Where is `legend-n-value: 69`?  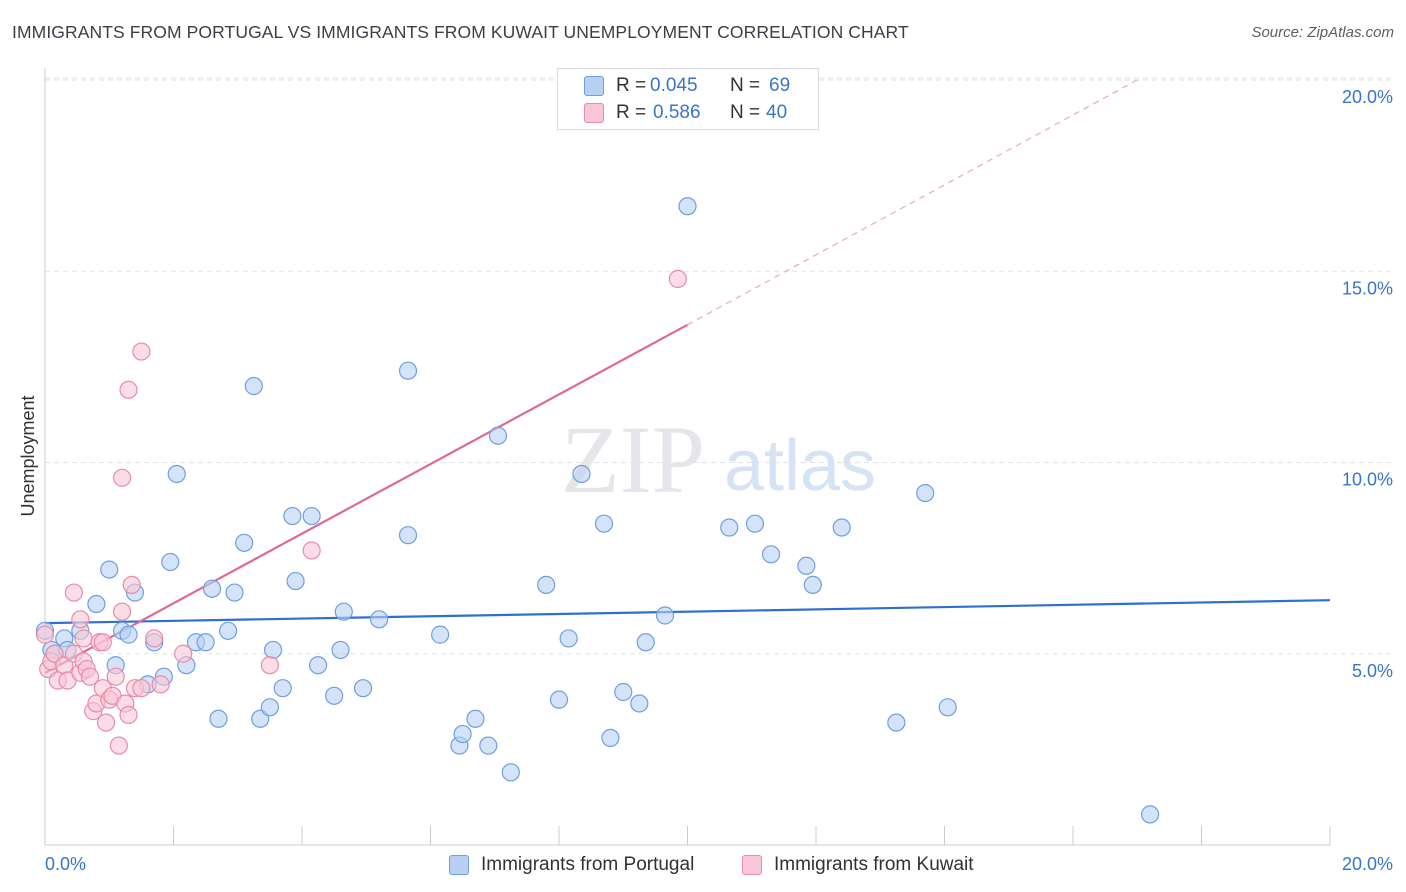
legend-n-value: 69 is located at coordinates (780, 85).